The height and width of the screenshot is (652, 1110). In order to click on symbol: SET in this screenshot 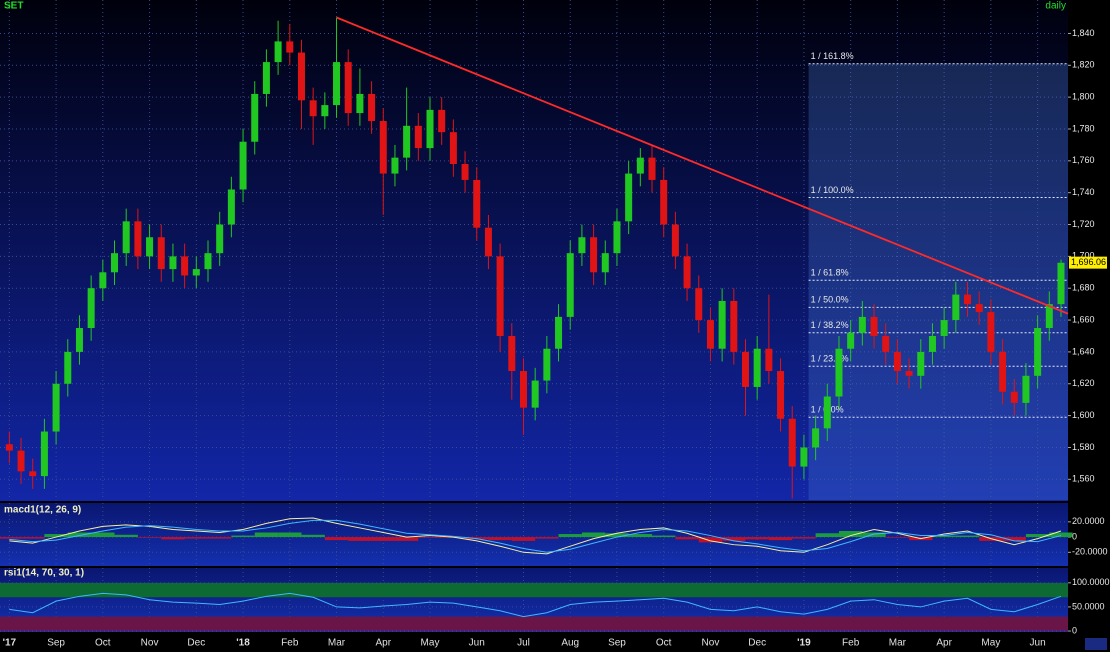, I will do `click(13, 6)`.